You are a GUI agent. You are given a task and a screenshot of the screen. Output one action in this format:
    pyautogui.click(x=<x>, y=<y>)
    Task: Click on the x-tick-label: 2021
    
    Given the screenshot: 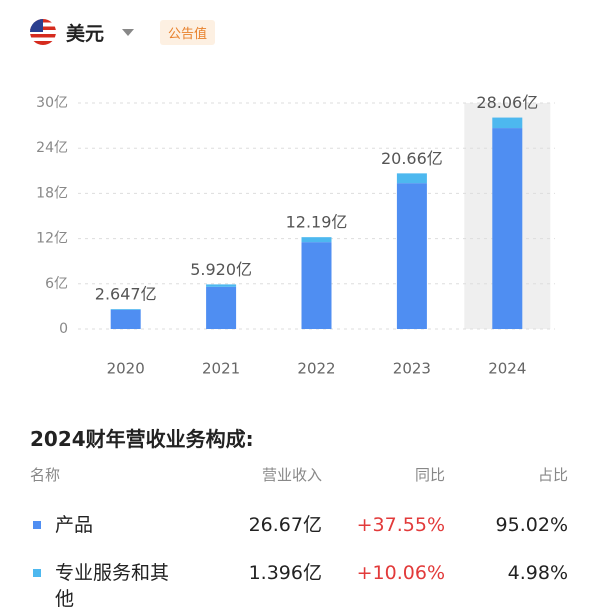 What is the action you would take?
    pyautogui.click(x=221, y=369)
    